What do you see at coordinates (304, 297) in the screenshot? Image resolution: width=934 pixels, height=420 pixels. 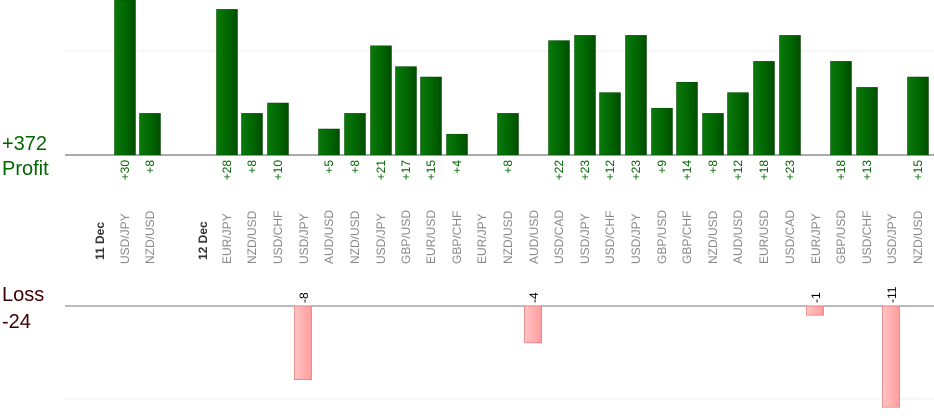 I see `value-label: -8` at bounding box center [304, 297].